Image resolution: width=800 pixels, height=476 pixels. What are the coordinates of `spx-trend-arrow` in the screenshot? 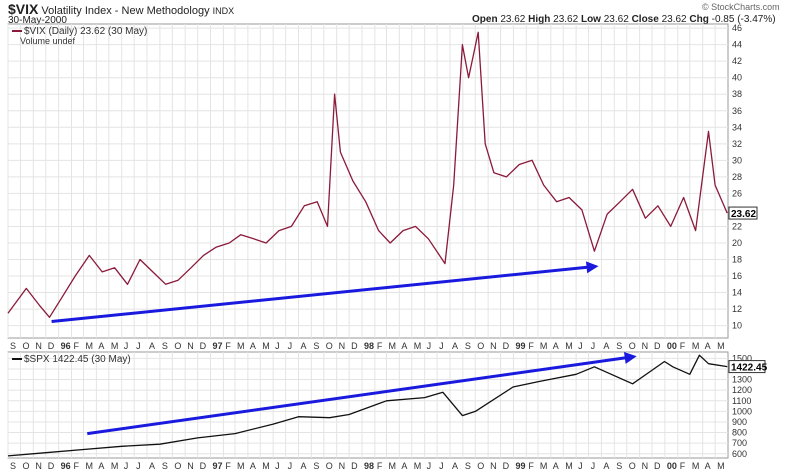 It's located at (357, 396).